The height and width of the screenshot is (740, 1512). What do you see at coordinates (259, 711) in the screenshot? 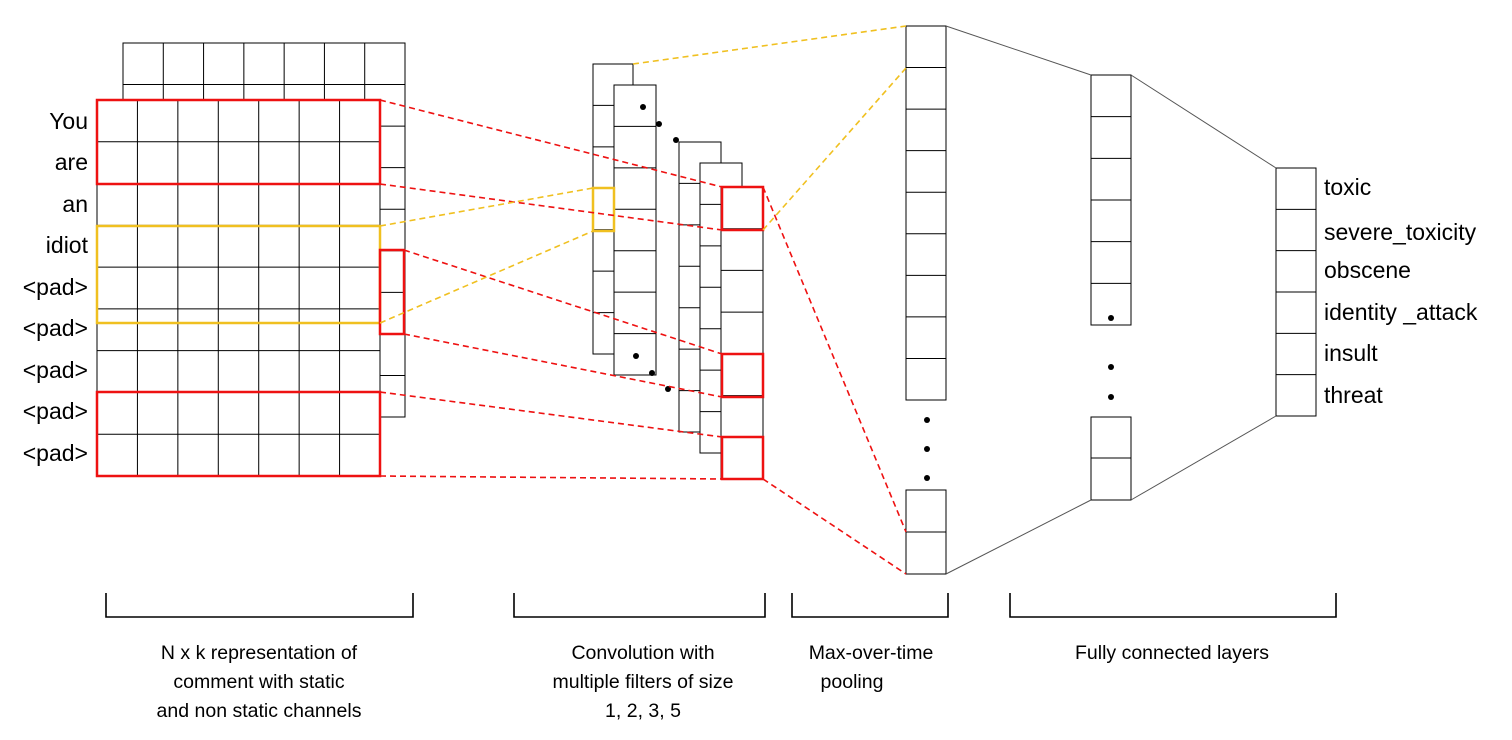
I see `caption-line: and non static channels` at bounding box center [259, 711].